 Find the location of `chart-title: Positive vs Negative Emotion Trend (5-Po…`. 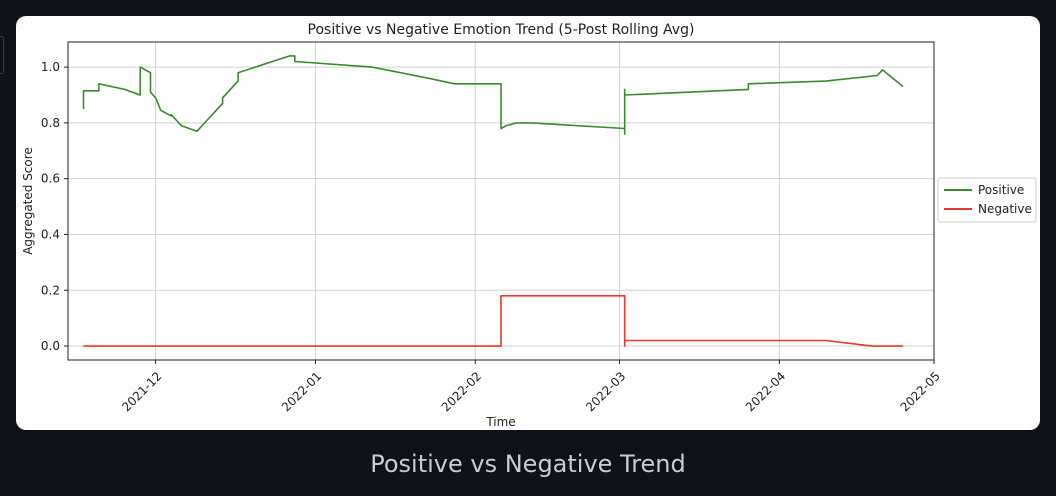

chart-title: Positive vs Negative Emotion Trend (5-Po… is located at coordinates (501, 30).